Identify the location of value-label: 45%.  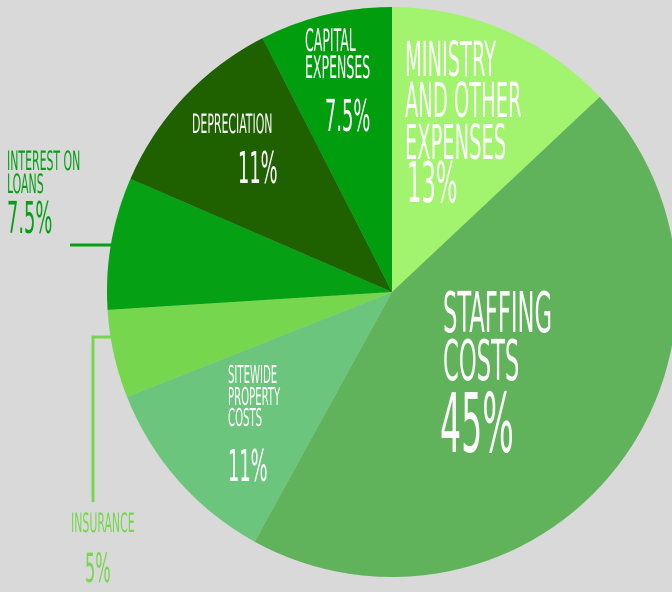
(477, 424).